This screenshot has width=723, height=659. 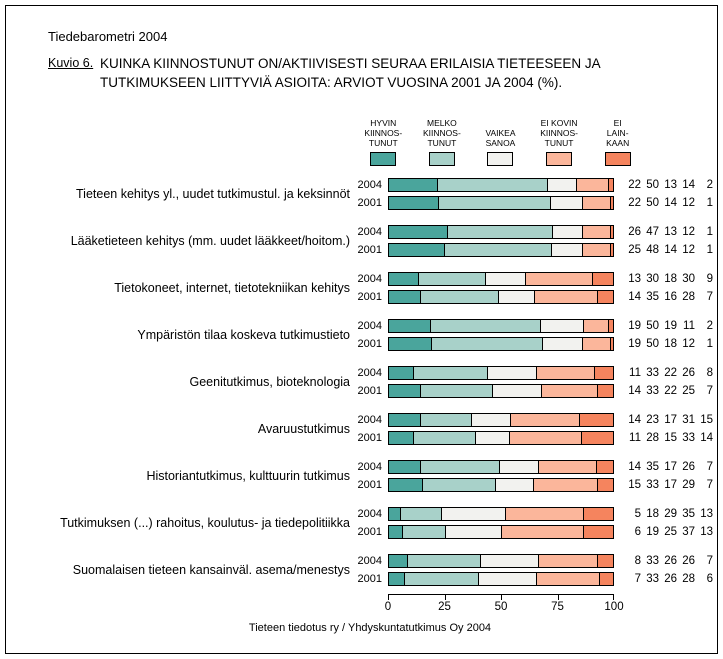 I want to click on legend-swatch, so click(x=383, y=159).